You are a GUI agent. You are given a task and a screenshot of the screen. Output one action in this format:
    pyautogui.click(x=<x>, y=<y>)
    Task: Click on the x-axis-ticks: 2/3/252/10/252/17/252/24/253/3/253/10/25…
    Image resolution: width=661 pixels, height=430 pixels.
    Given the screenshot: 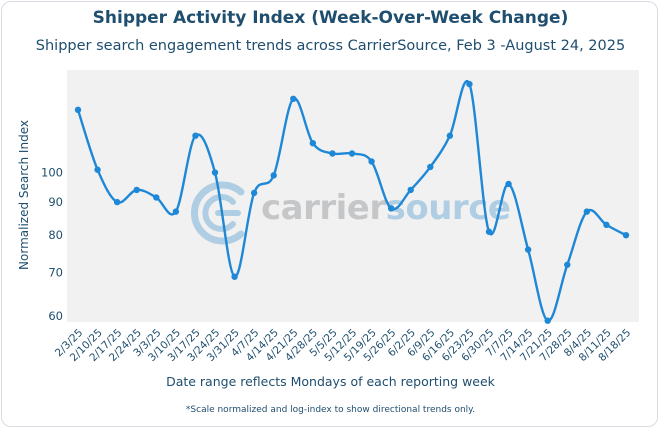 What is the action you would take?
    pyautogui.click(x=343, y=345)
    